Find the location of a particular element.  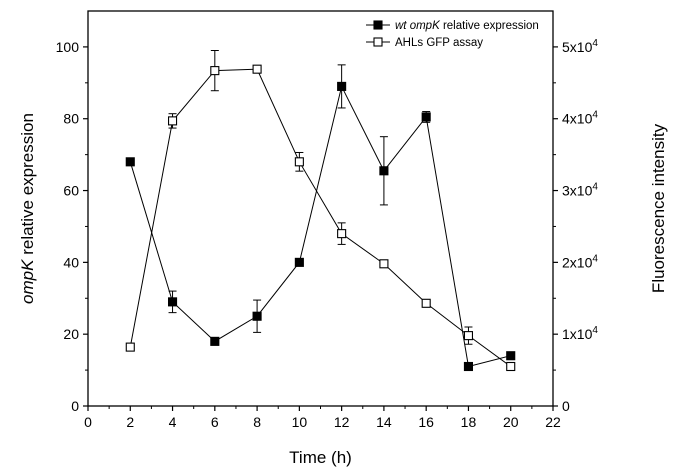

x-tick-label: 18 is located at coordinates (469, 422).